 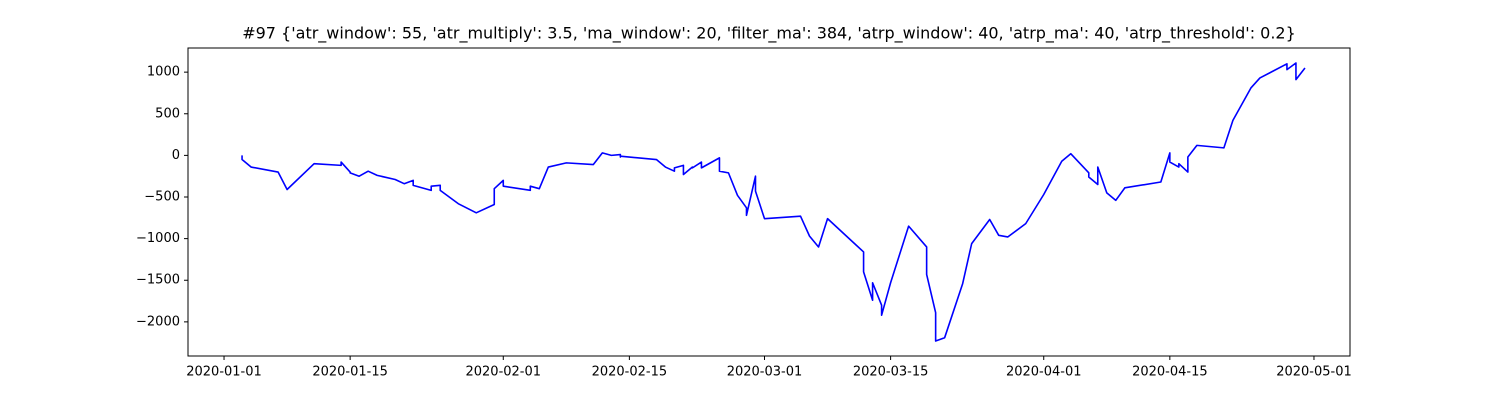 I want to click on x-tick-label: 2020-02-01, so click(x=503, y=372).